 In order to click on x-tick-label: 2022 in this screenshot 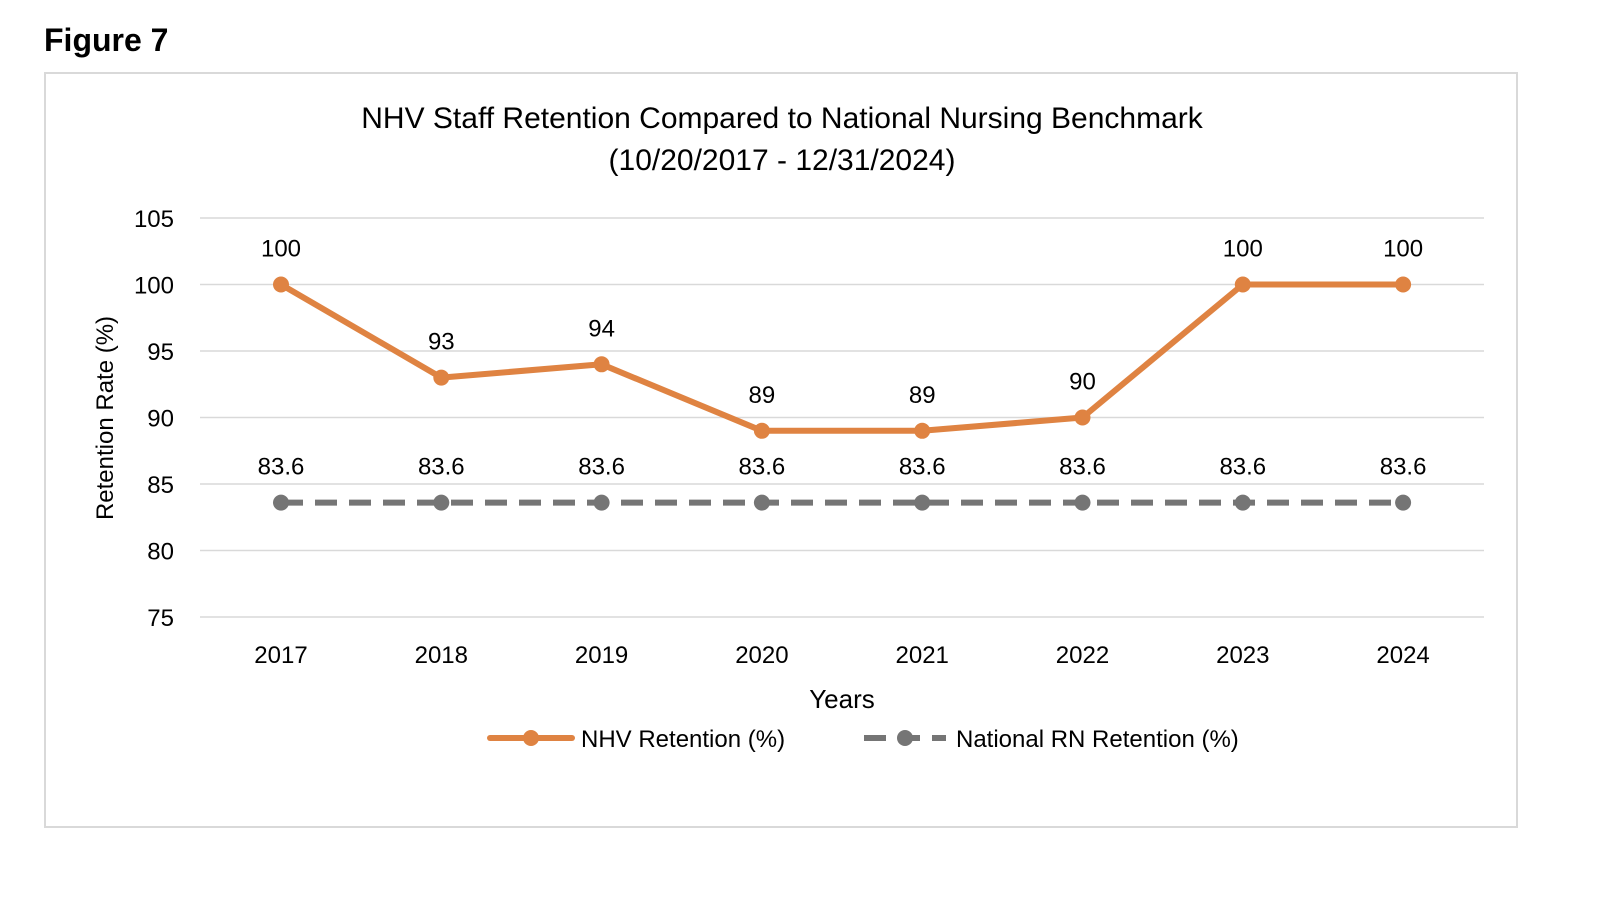, I will do `click(1082, 655)`.